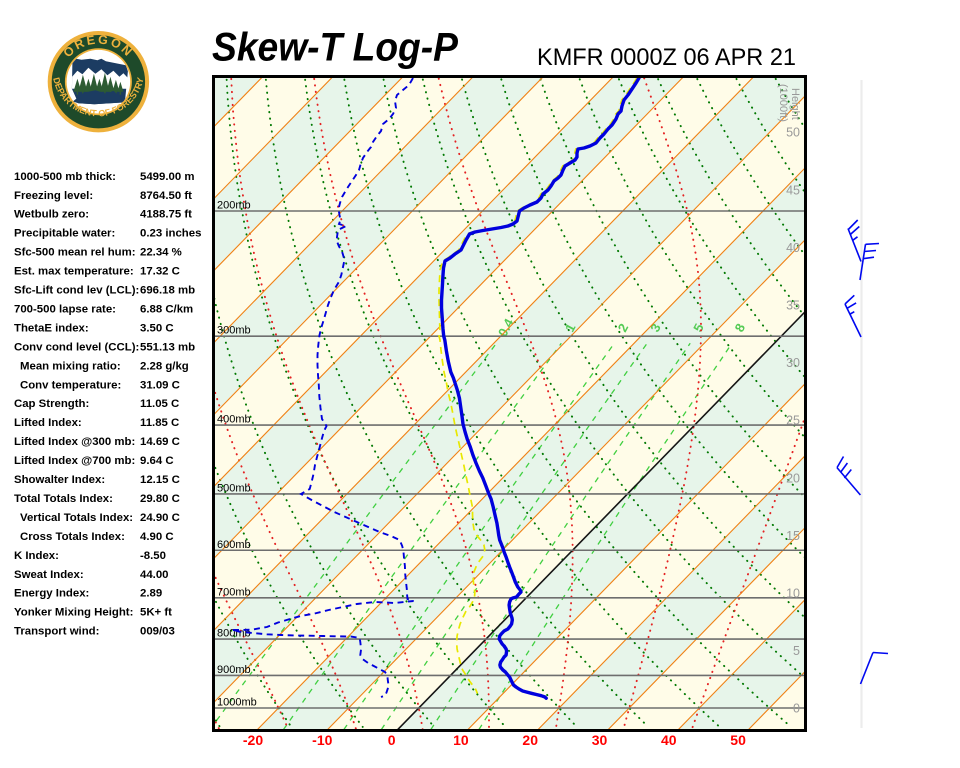  What do you see at coordinates (49, 575) in the screenshot?
I see `svg-text: Sweat Index:` at bounding box center [49, 575].